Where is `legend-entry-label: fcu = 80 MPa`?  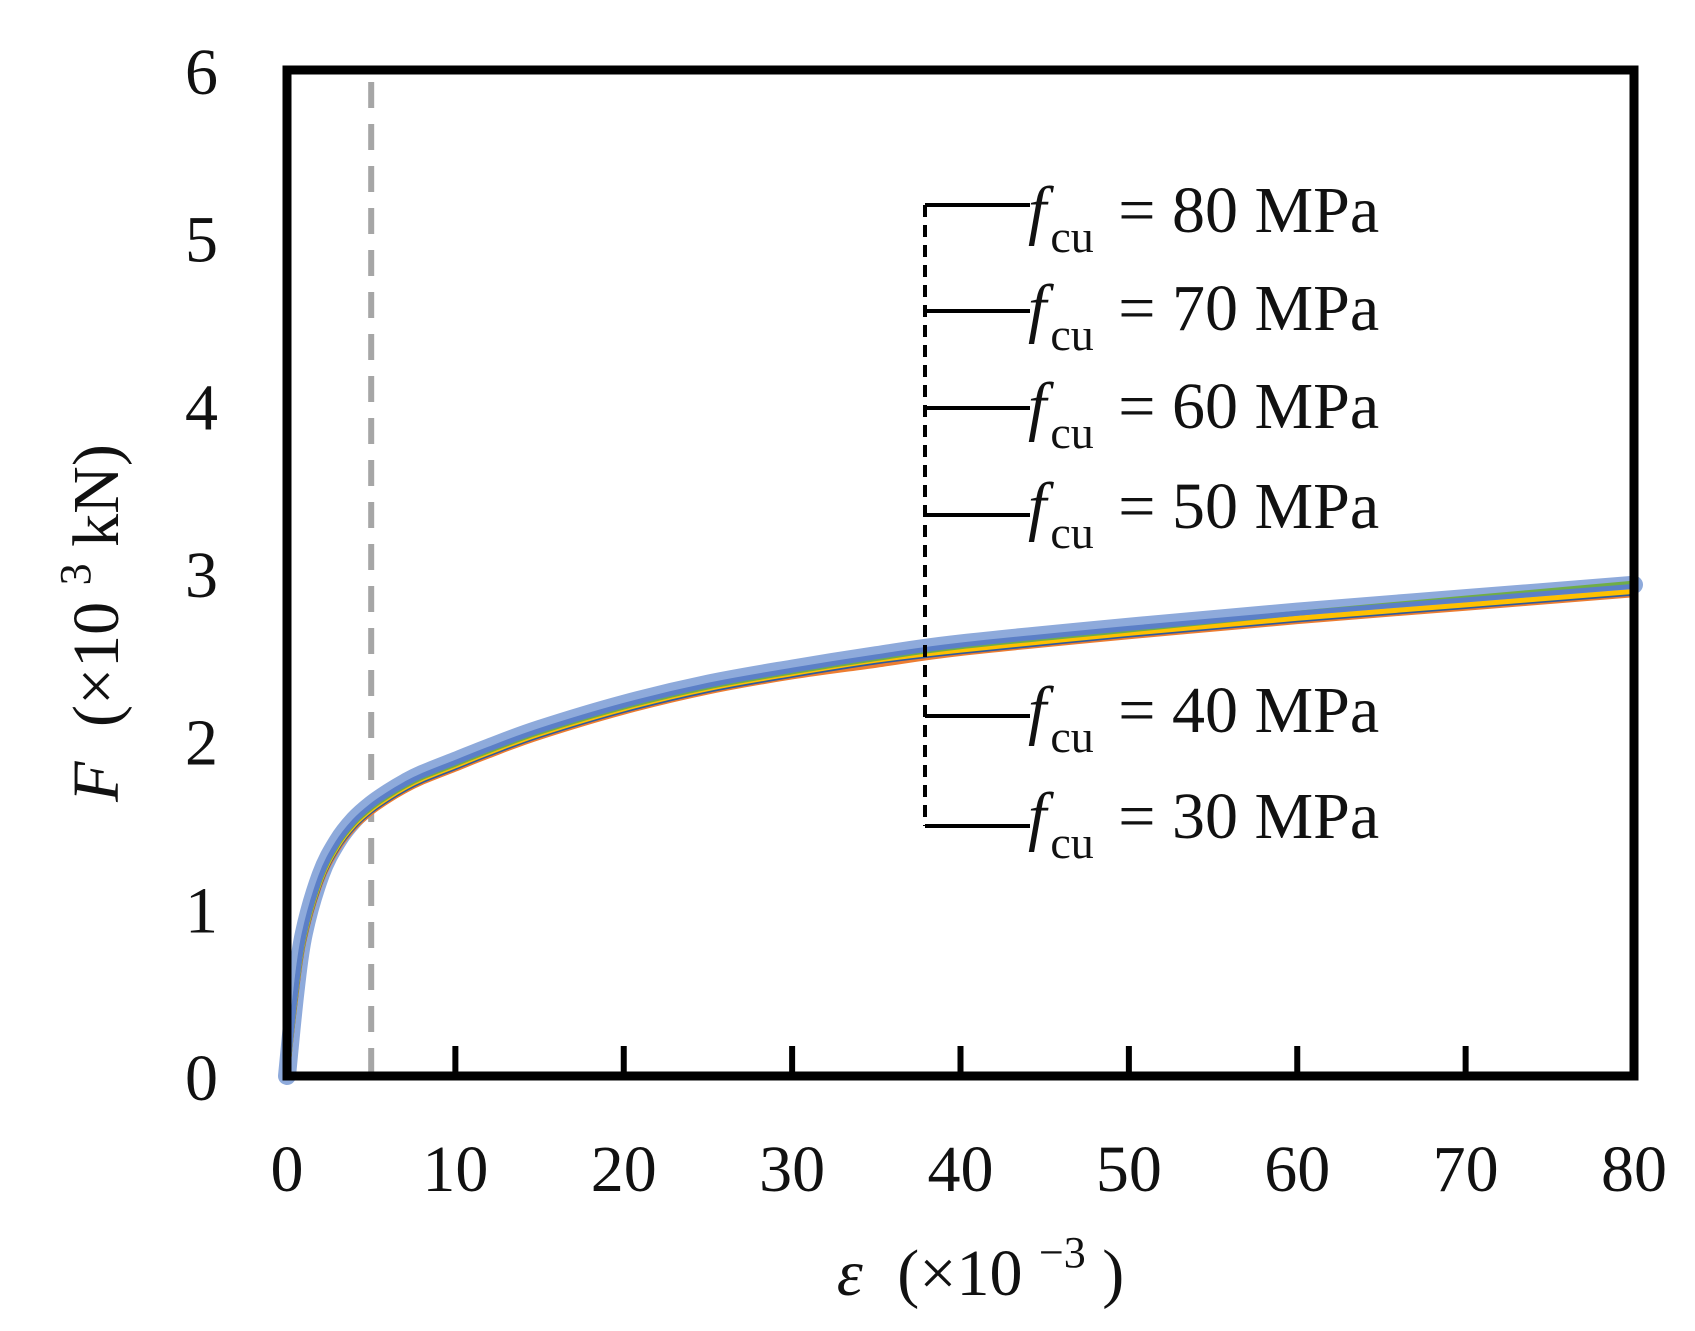
legend-entry-label: fcu = 80 MPa is located at coordinates (1203, 218).